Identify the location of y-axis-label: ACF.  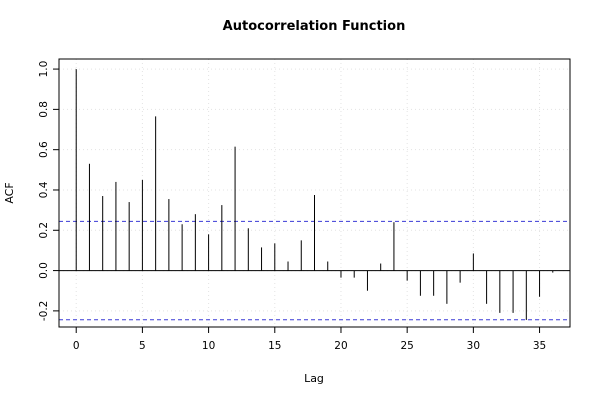
(9, 192).